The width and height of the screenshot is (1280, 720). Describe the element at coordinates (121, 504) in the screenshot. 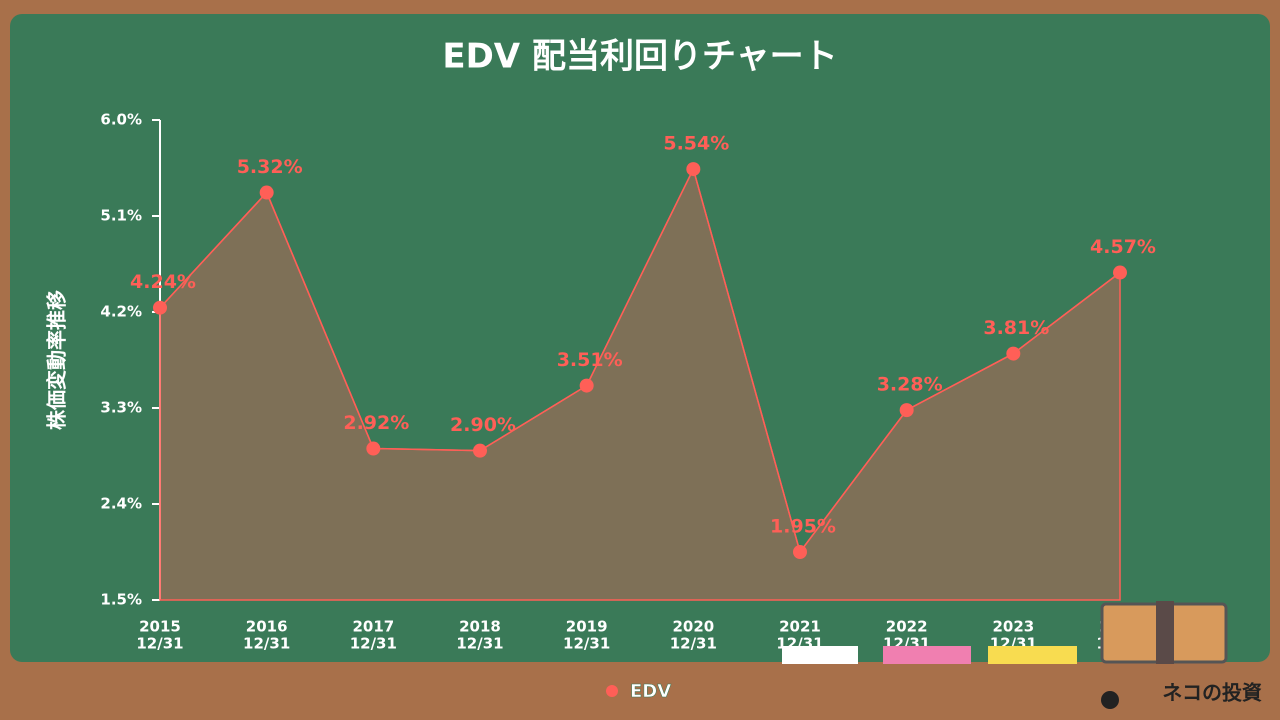

I see `y-tick-label: 2.4%` at that location.